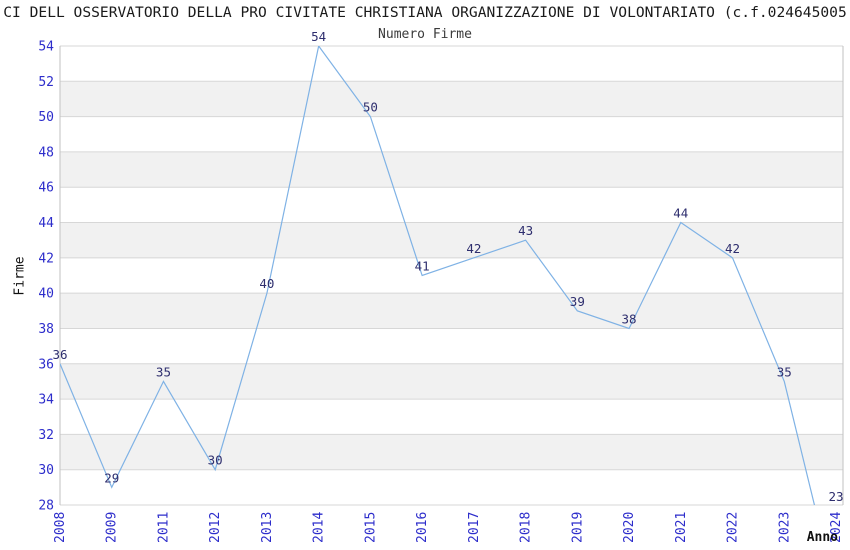 The image size is (850, 550). Describe the element at coordinates (629, 318) in the screenshot. I see `data-point-label: 38` at that location.